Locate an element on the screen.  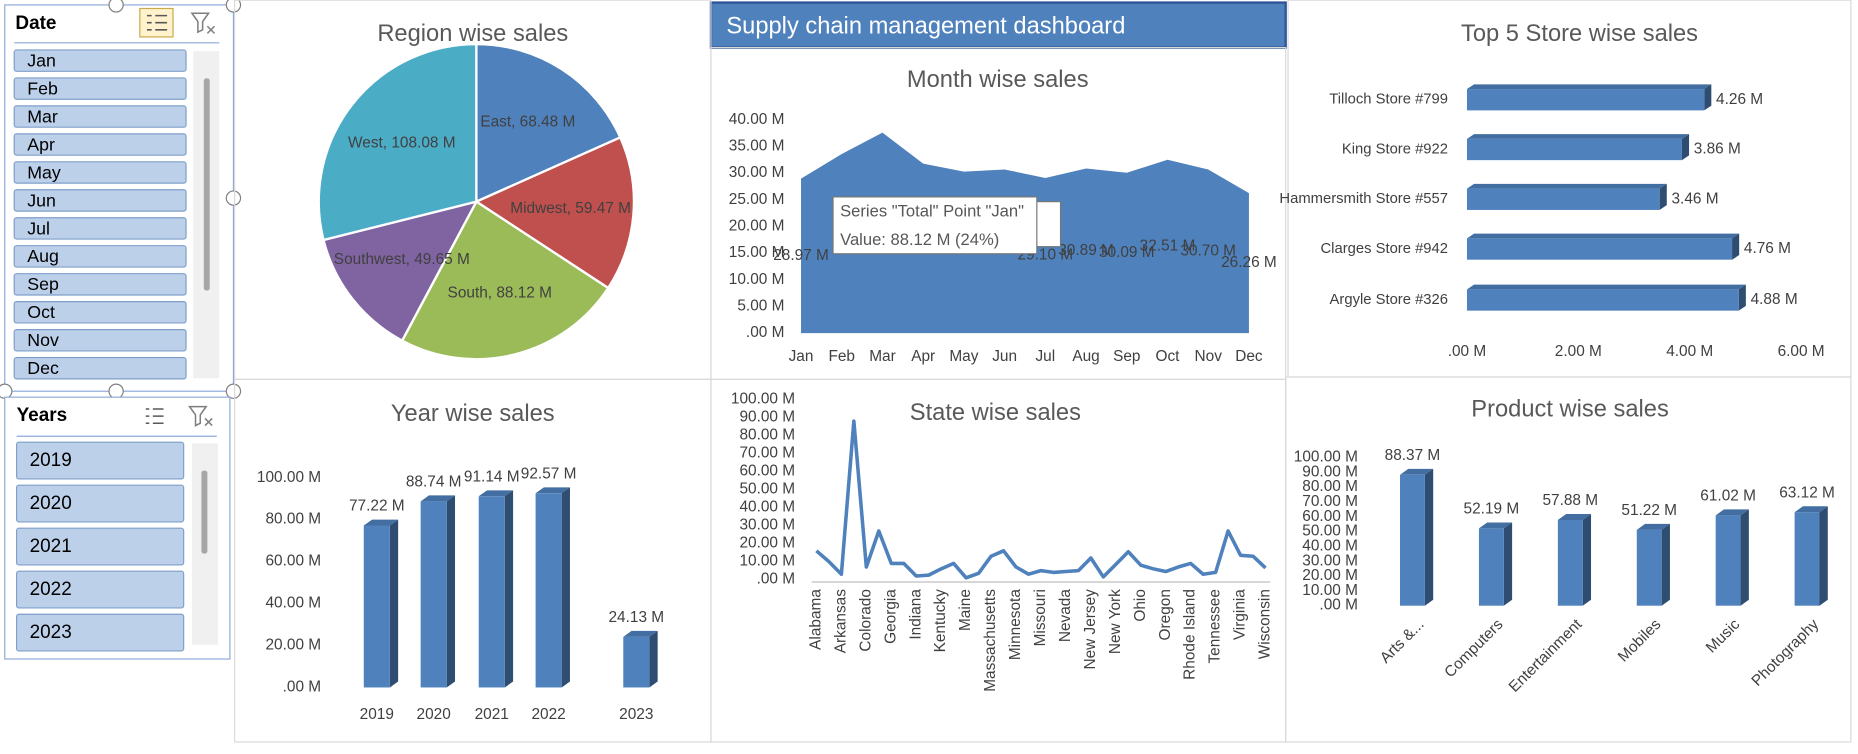
x-tick-label: New Jersey is located at coordinates (1090, 629).